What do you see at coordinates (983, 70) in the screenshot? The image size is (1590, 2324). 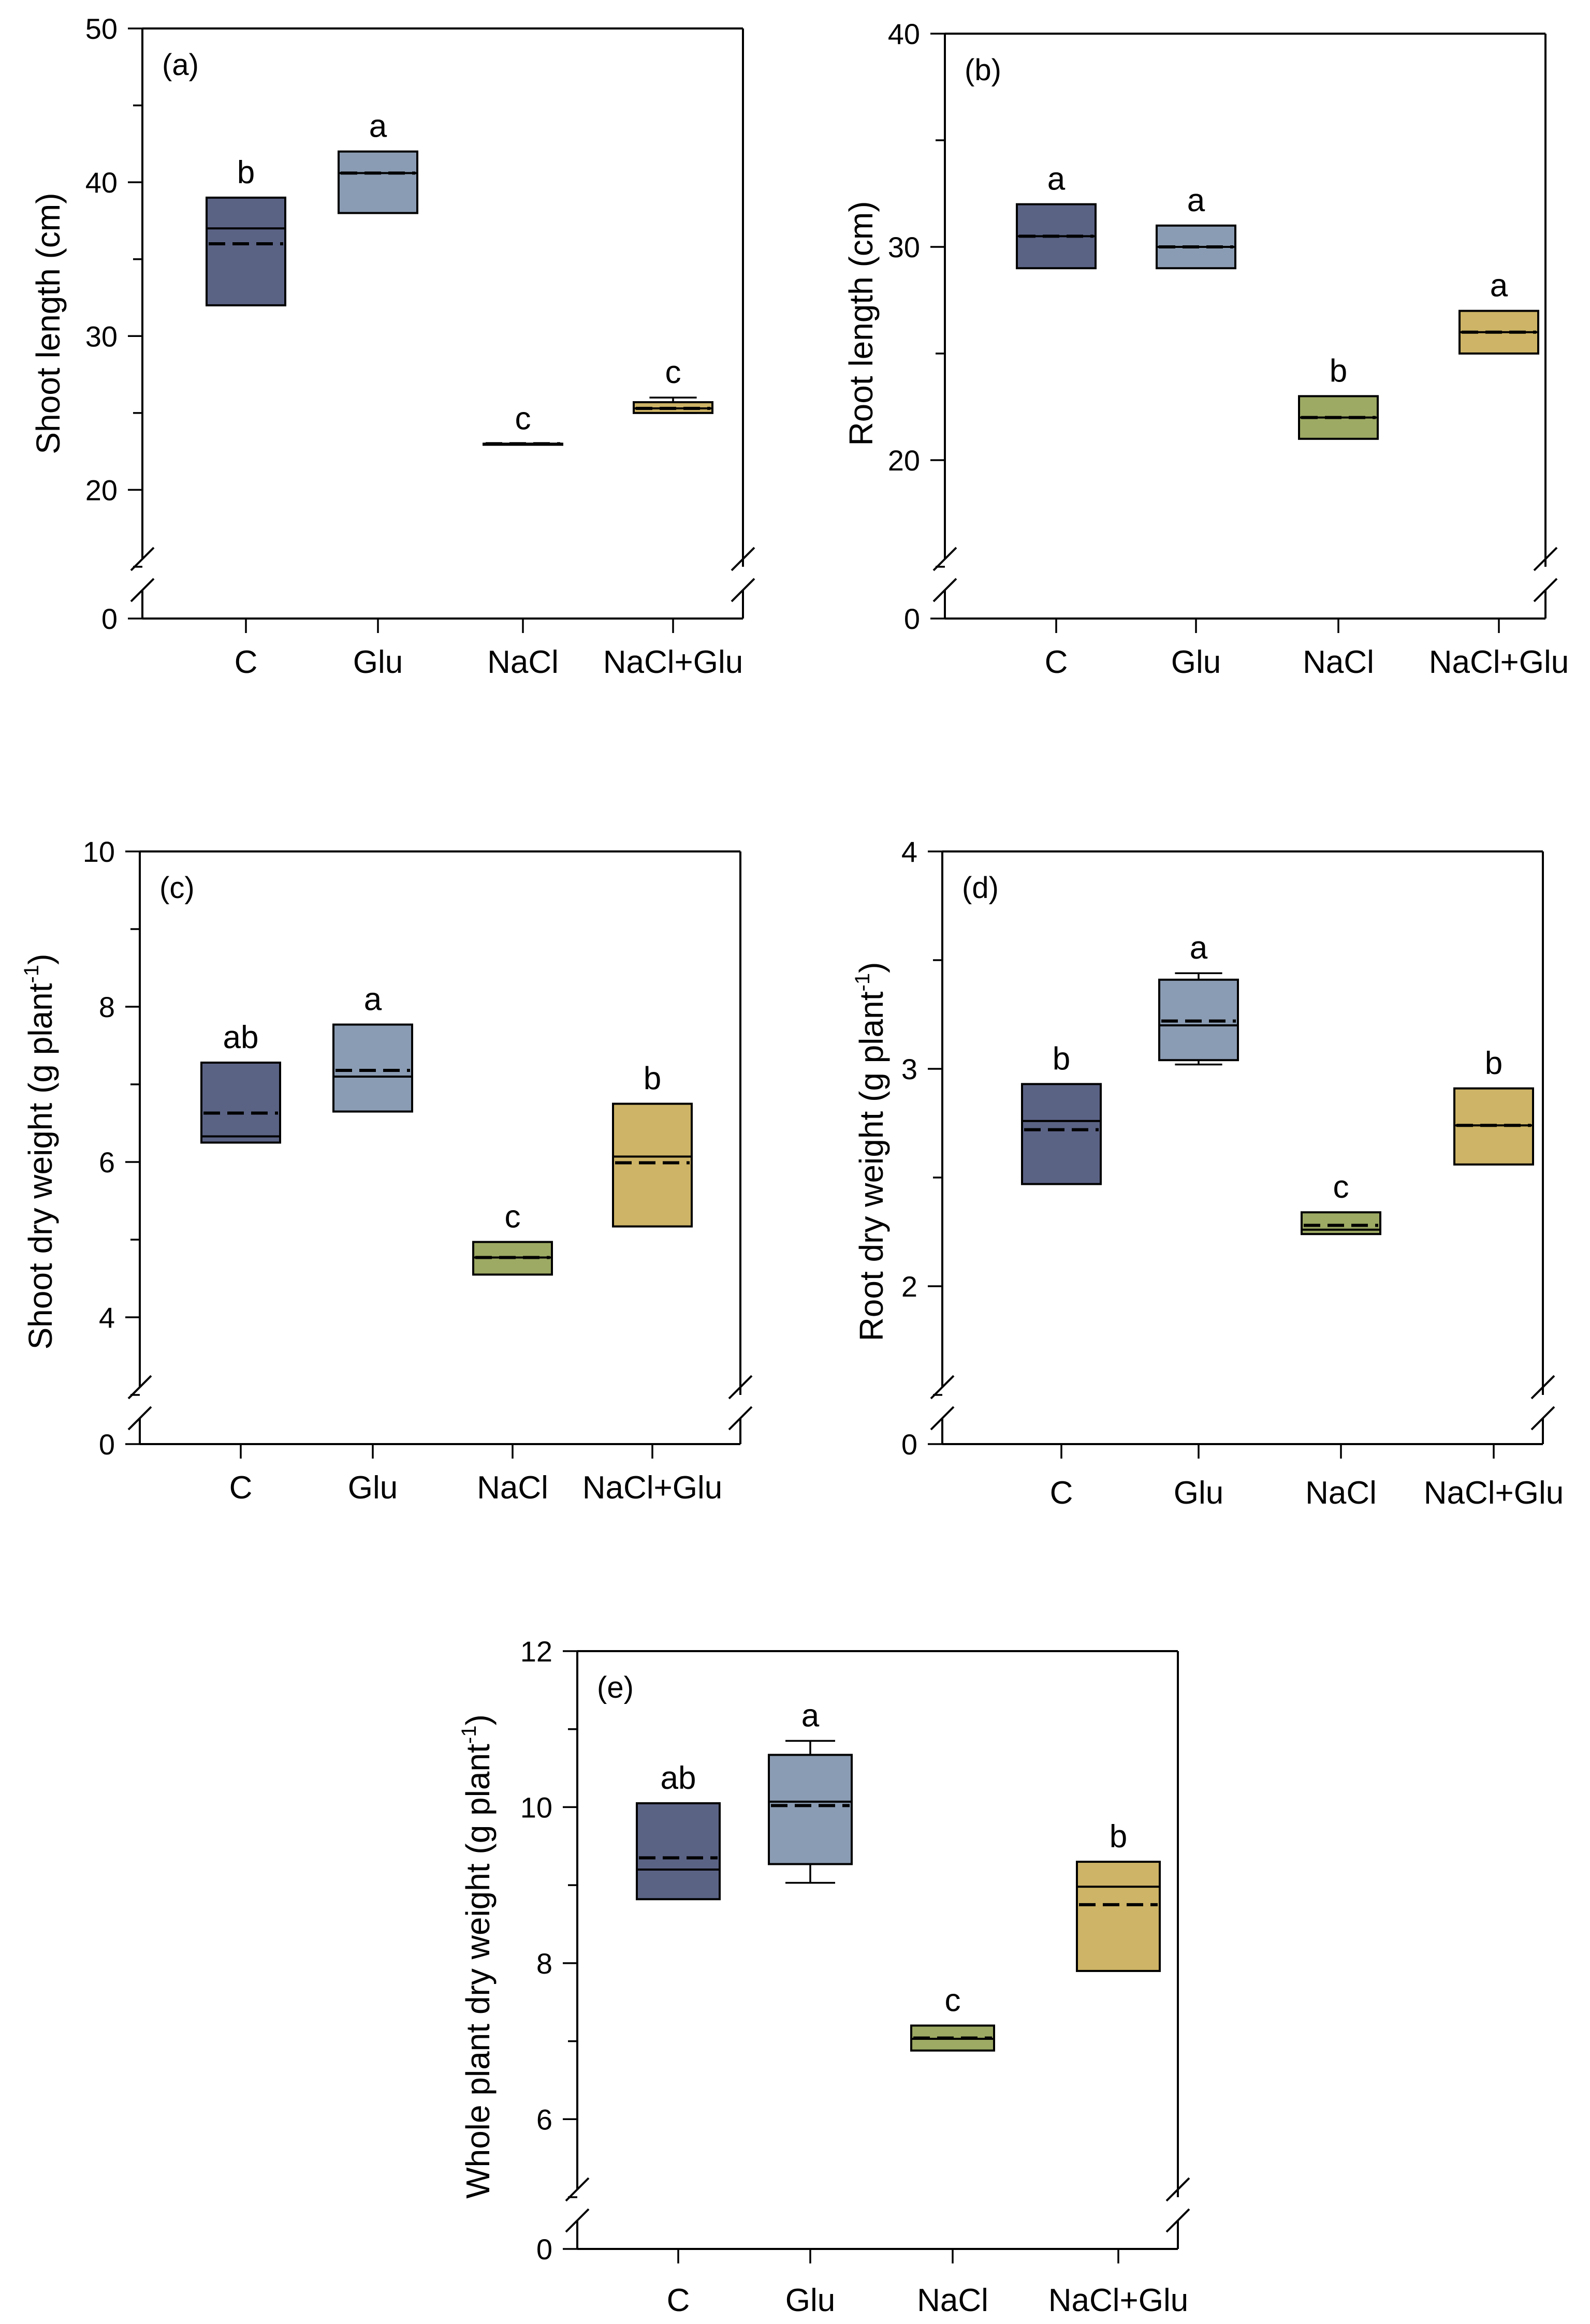 I see `panel-label: (b)` at bounding box center [983, 70].